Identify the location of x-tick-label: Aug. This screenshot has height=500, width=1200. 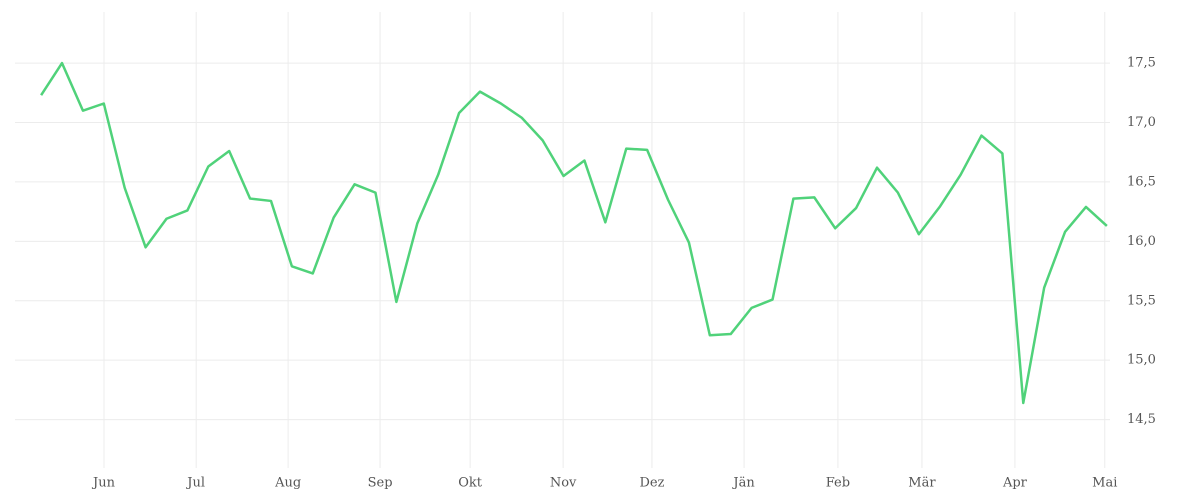
(287, 483).